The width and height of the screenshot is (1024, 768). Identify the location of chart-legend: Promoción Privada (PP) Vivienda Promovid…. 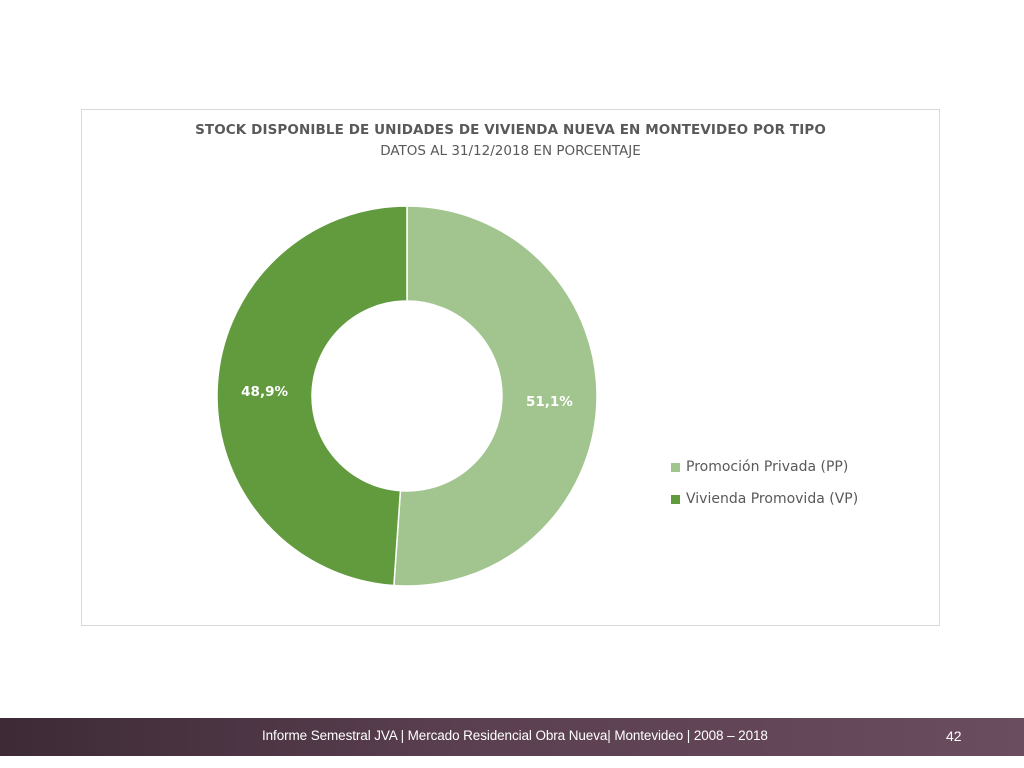
(764, 483).